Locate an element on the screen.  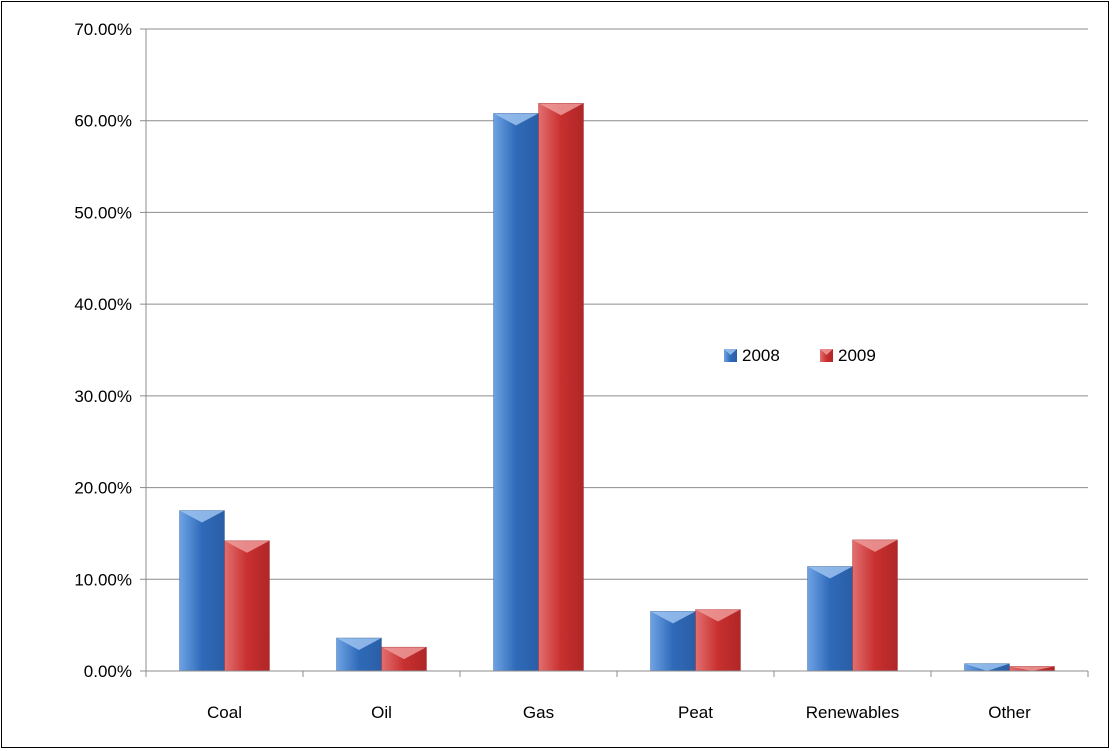
y-tick-label: 30.00% is located at coordinates (103, 396).